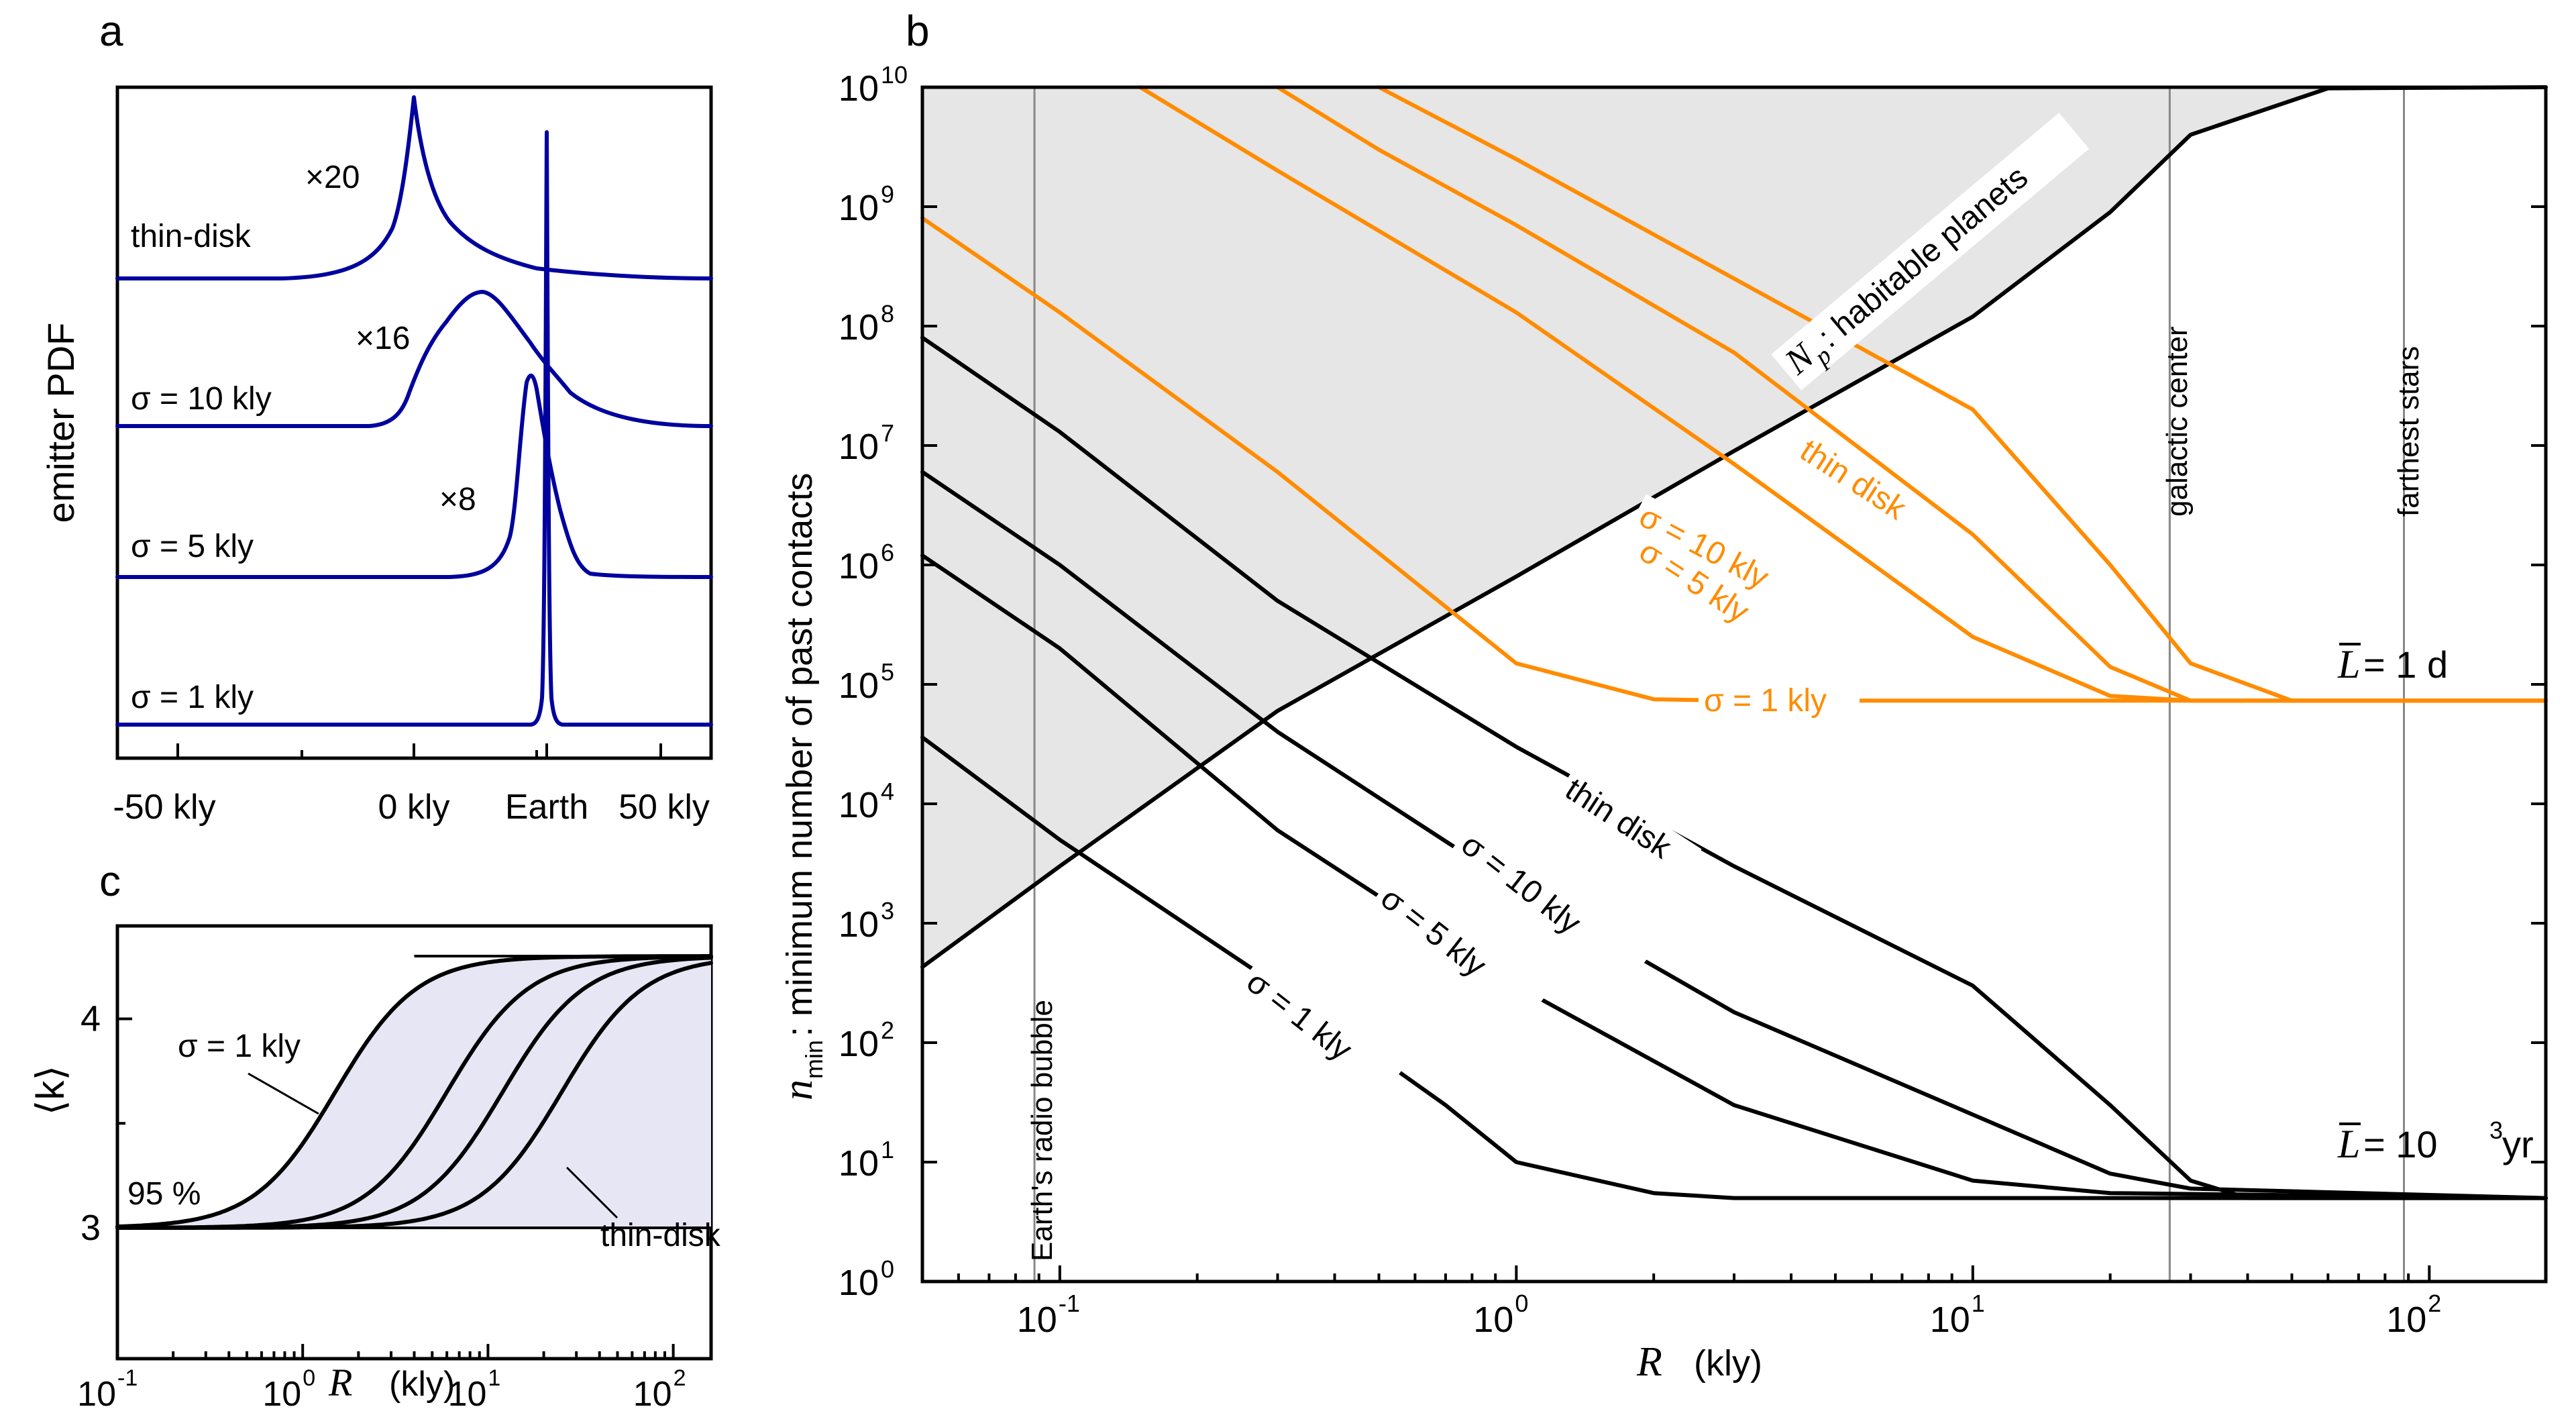  What do you see at coordinates (800, 755) in the screenshot?
I see `panel-b-ylabel-text: : minimum number of past contacts` at bounding box center [800, 755].